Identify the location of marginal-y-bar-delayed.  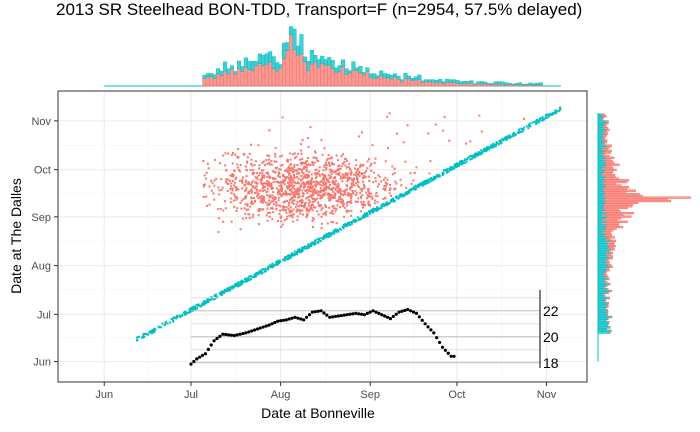
(609, 322).